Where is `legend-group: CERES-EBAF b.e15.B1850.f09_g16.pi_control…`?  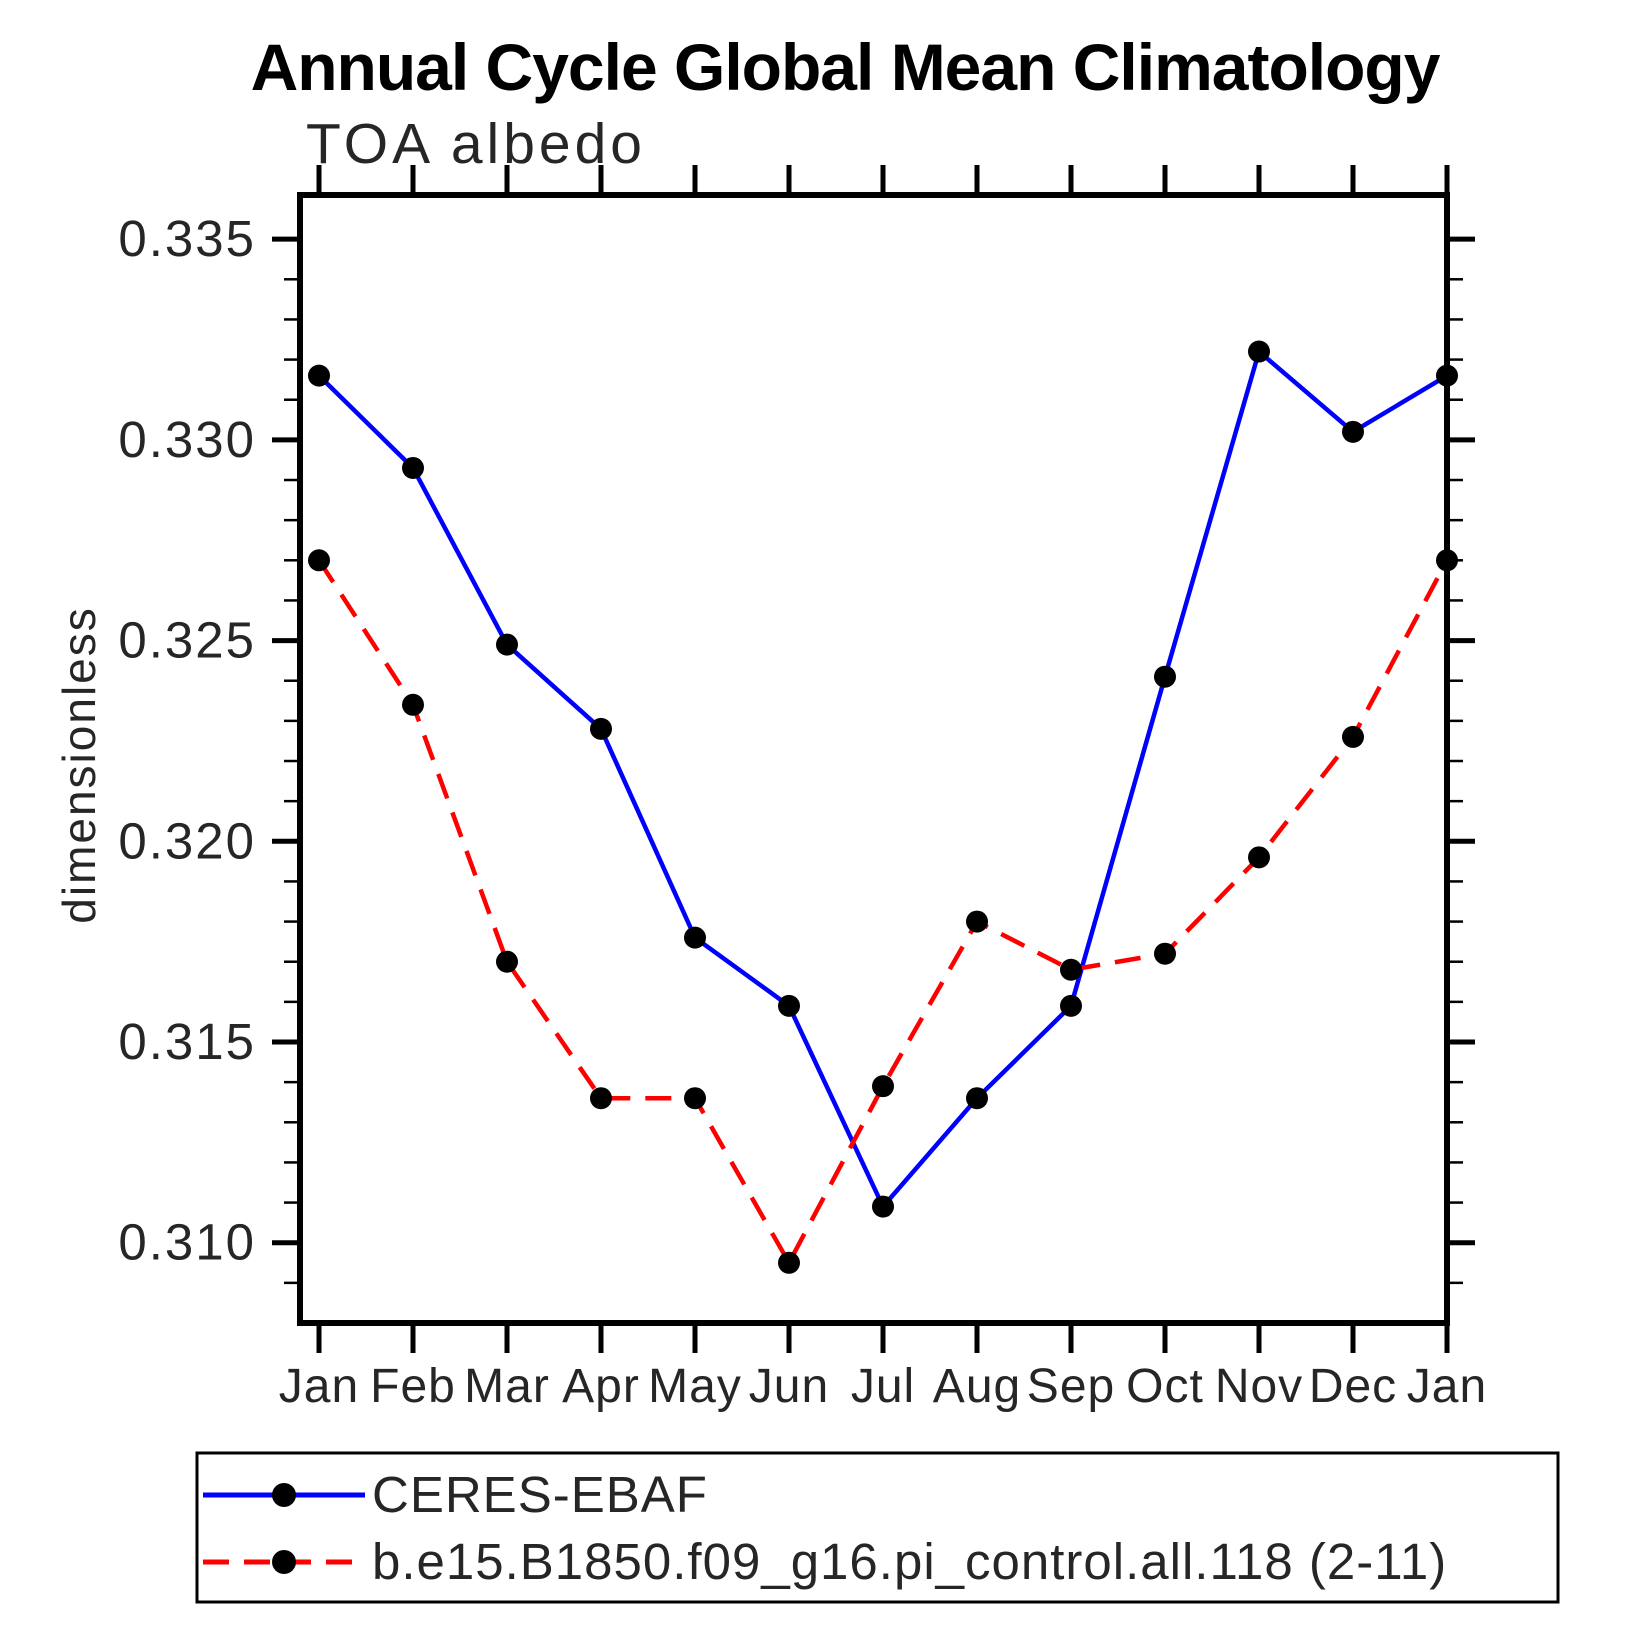 legend-group: CERES-EBAF b.e15.B1850.f09_g16.pi_control… is located at coordinates (877, 1527).